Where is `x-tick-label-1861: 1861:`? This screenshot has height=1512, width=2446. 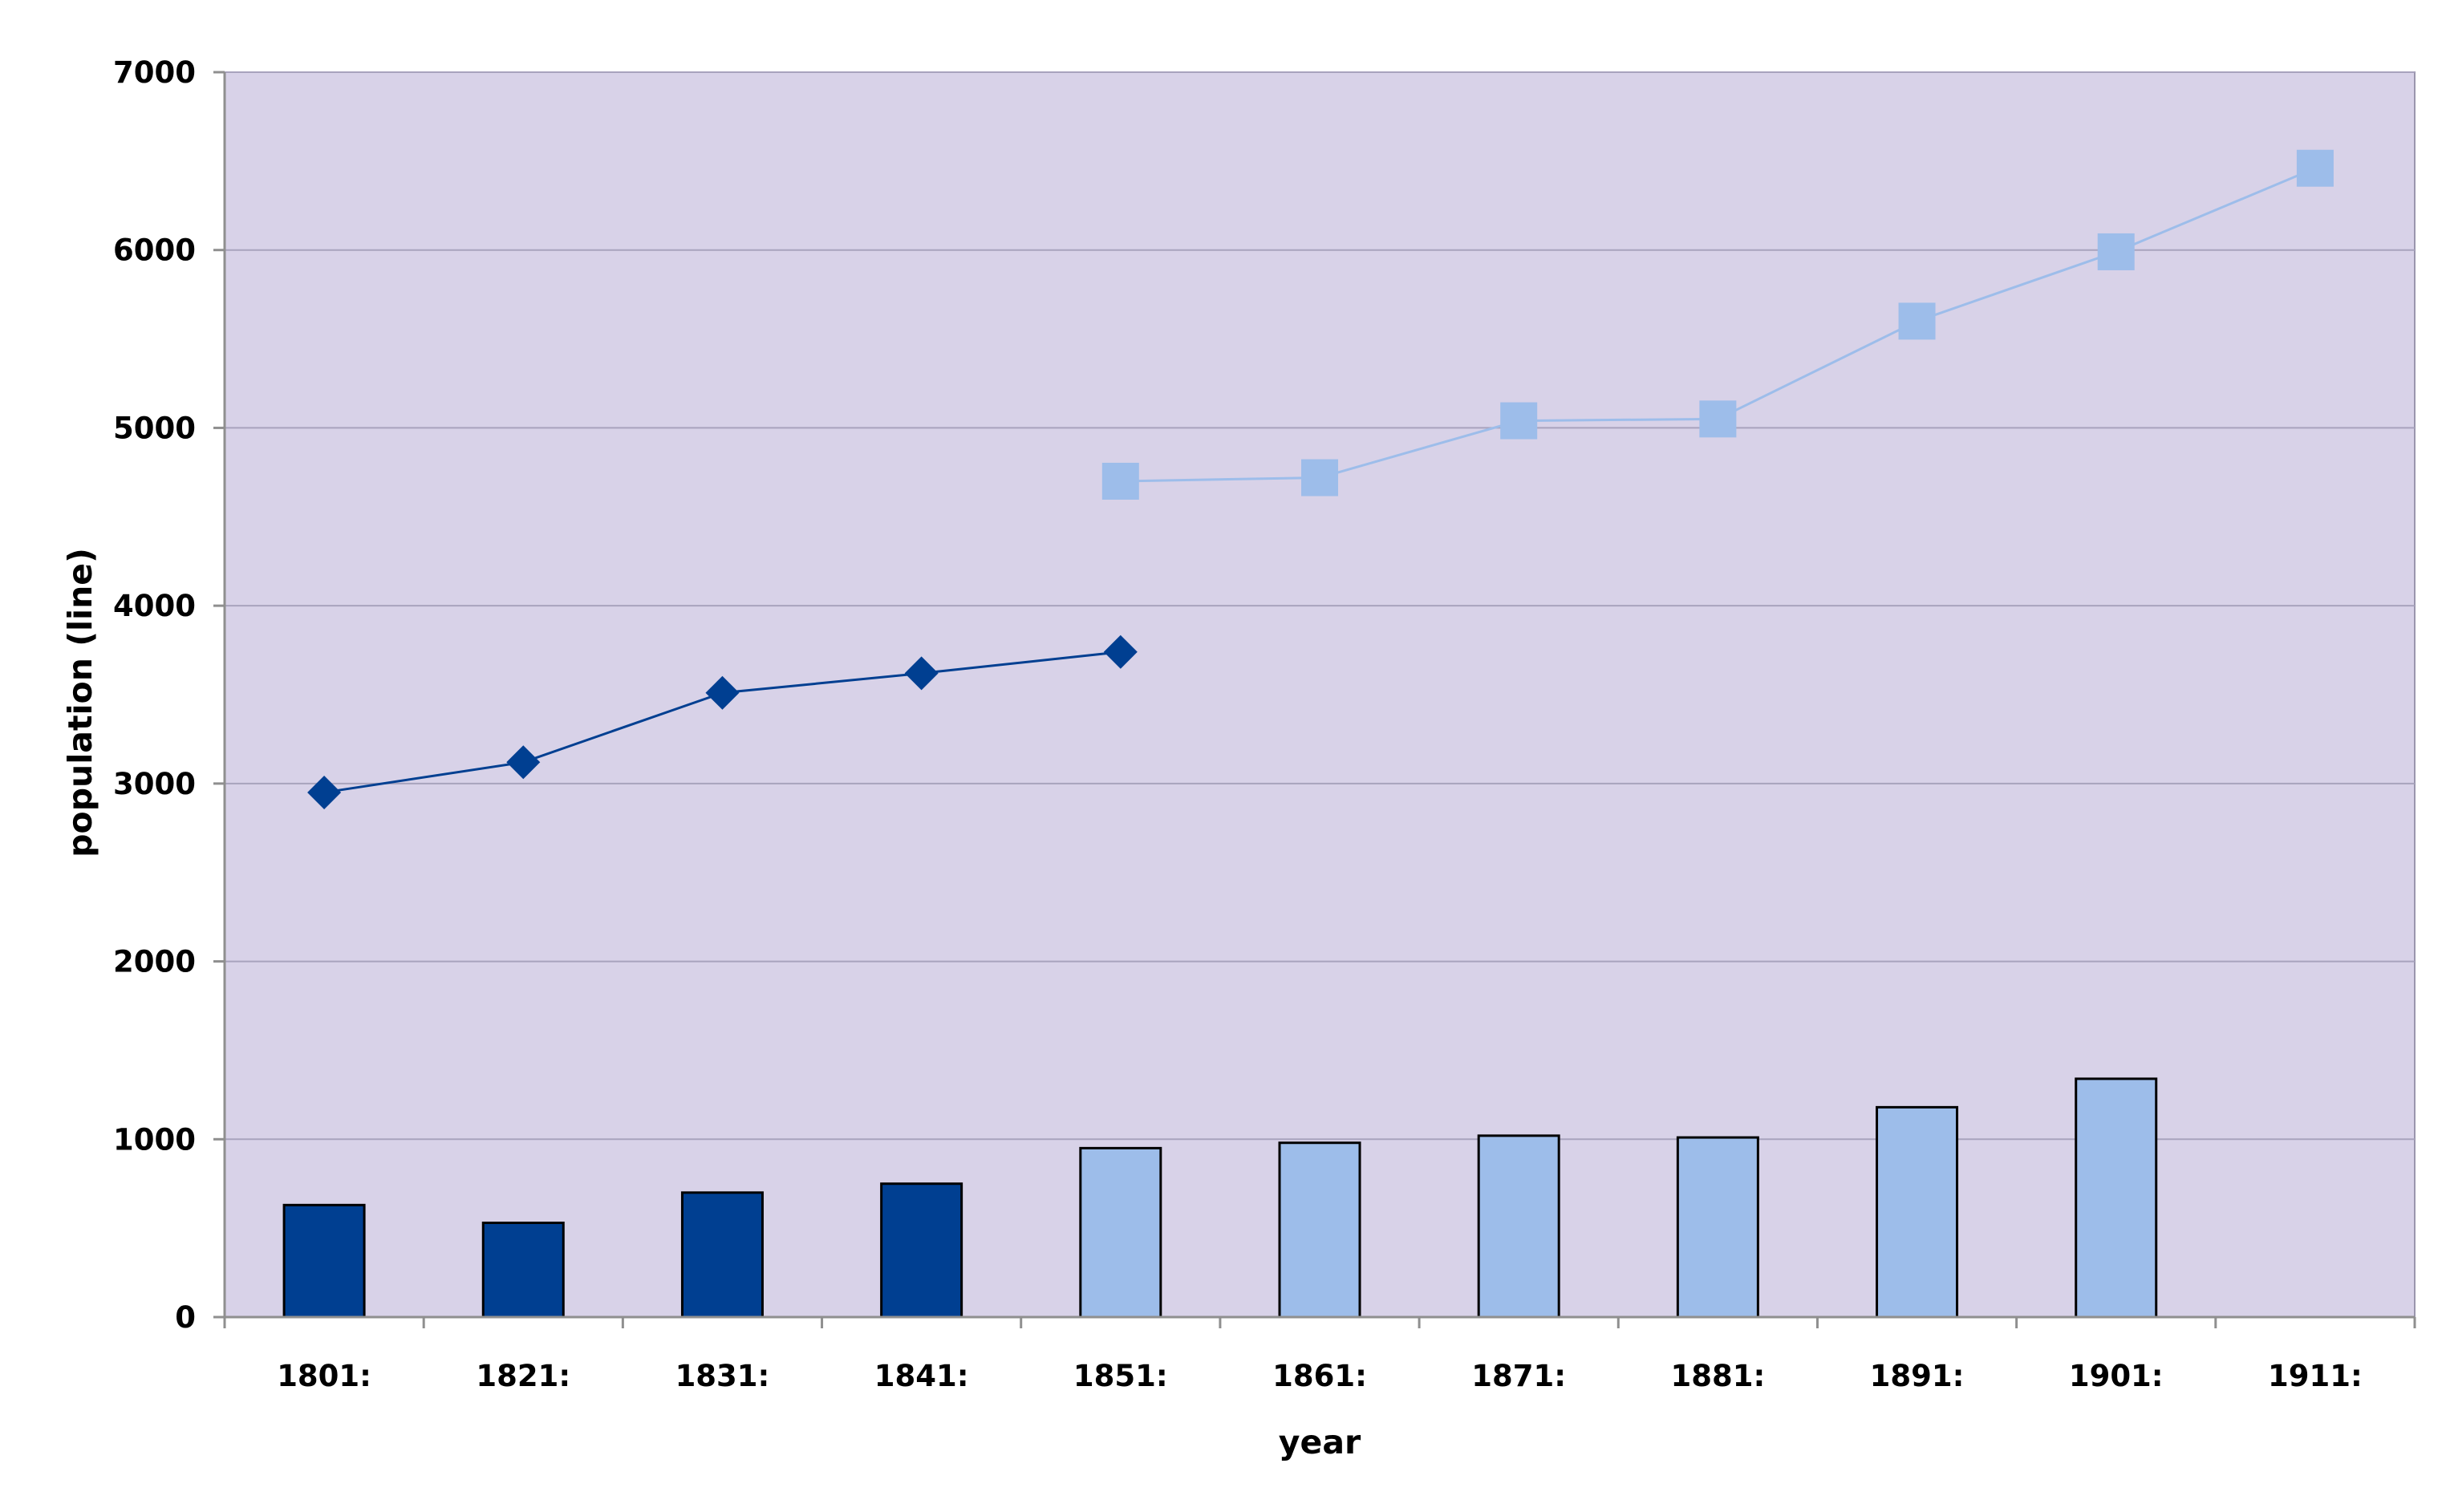 x-tick-label-1861: 1861: is located at coordinates (1320, 1376).